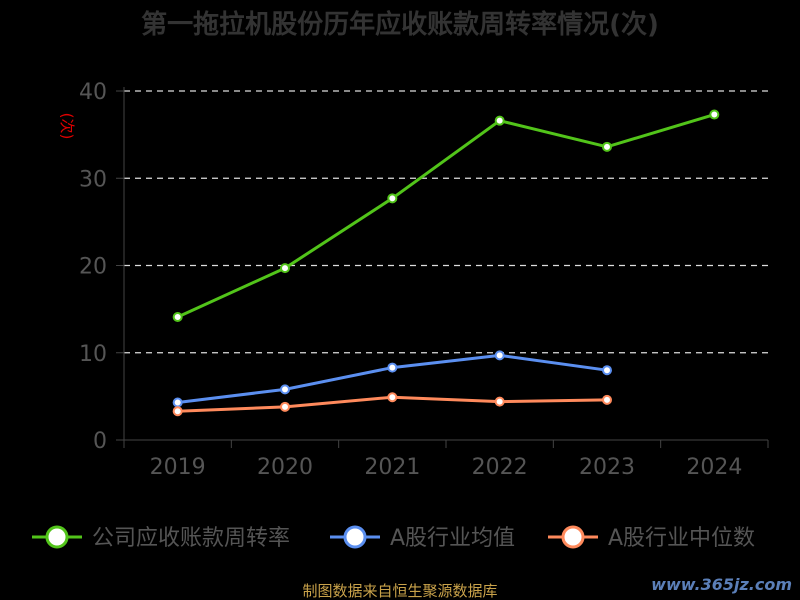  I want to click on x-tick-label-2019: 2019, so click(178, 467).